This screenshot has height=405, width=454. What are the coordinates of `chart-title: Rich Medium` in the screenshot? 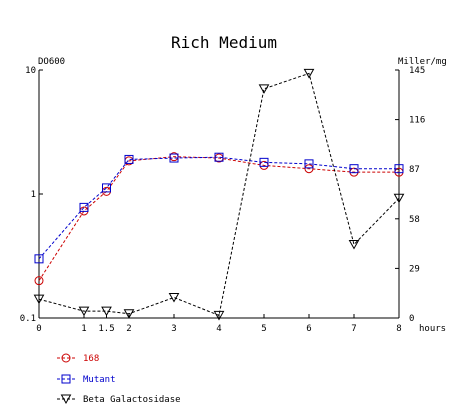 It's located at (224, 42).